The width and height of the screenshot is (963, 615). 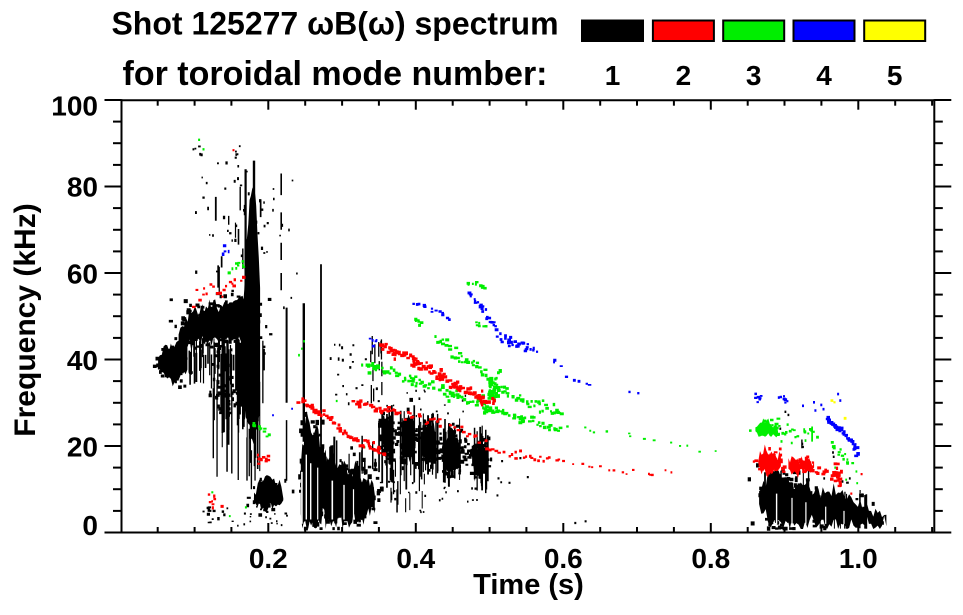 I want to click on svg-text: Time (s), so click(x=528, y=585).